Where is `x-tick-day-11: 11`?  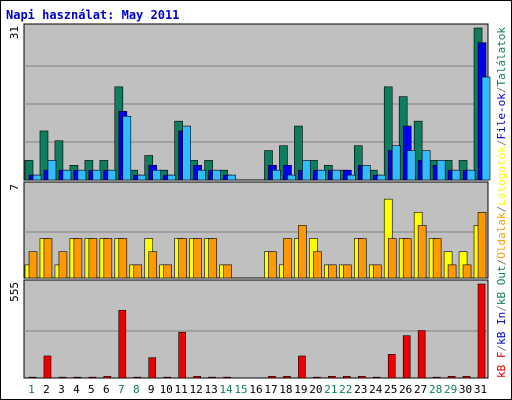
x-tick-day-11: 11 is located at coordinates (181, 389).